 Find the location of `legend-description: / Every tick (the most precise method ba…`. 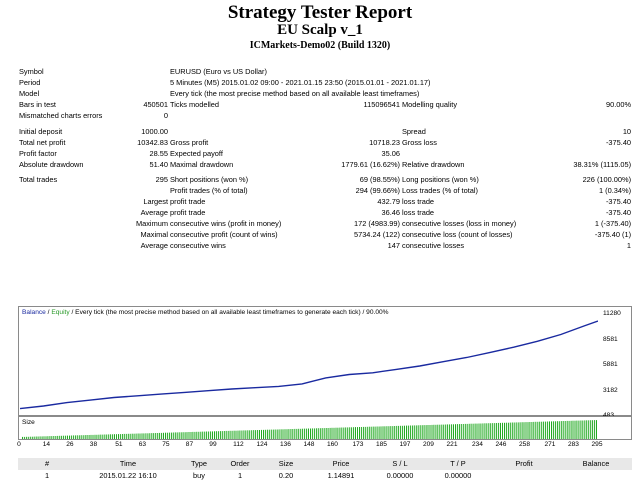

legend-description: / Every tick (the most precise method ba… is located at coordinates (229, 312).